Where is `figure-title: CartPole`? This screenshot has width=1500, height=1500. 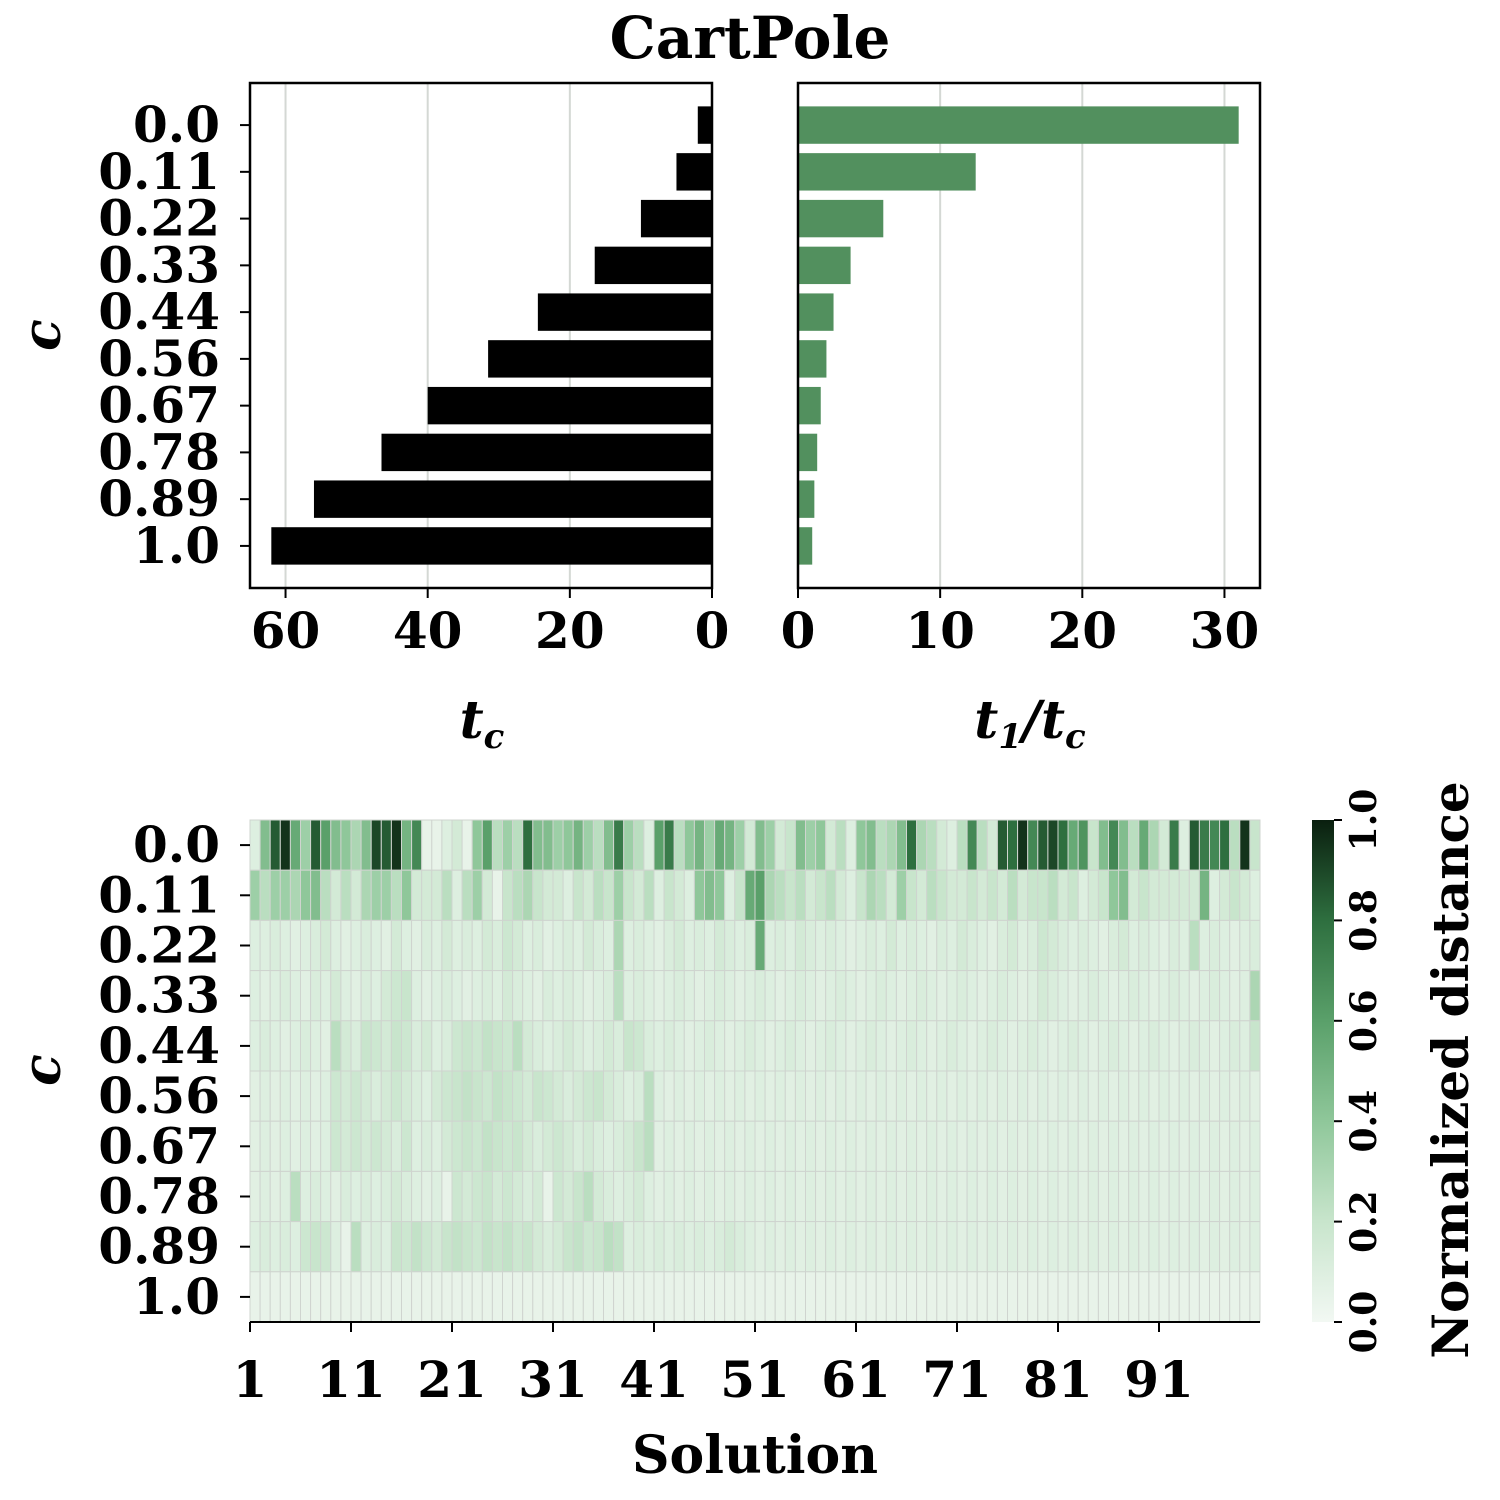 figure-title: CartPole is located at coordinates (750, 38).